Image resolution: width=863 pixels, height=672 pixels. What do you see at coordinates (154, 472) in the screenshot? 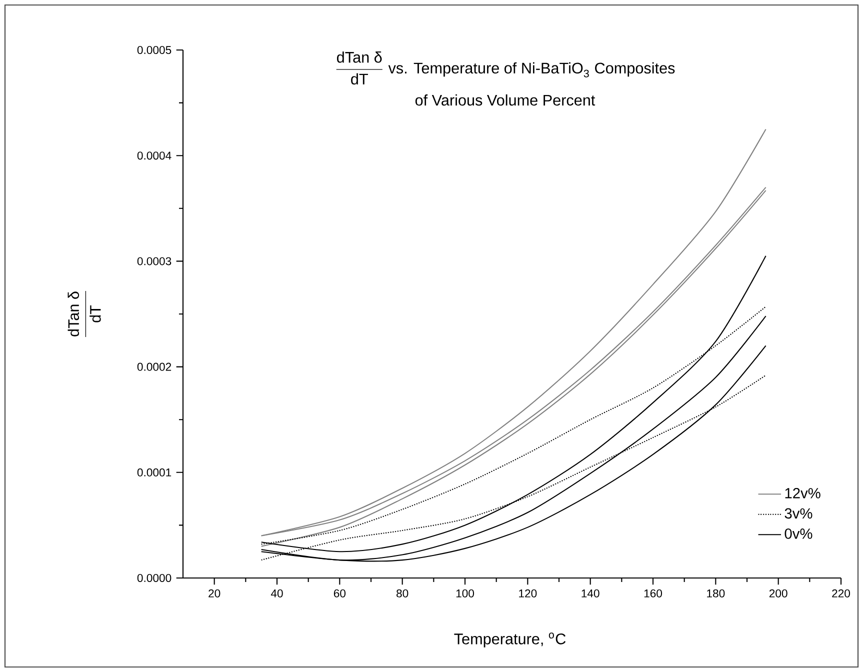
I see `y-tick-label: 0.0001` at bounding box center [154, 472].